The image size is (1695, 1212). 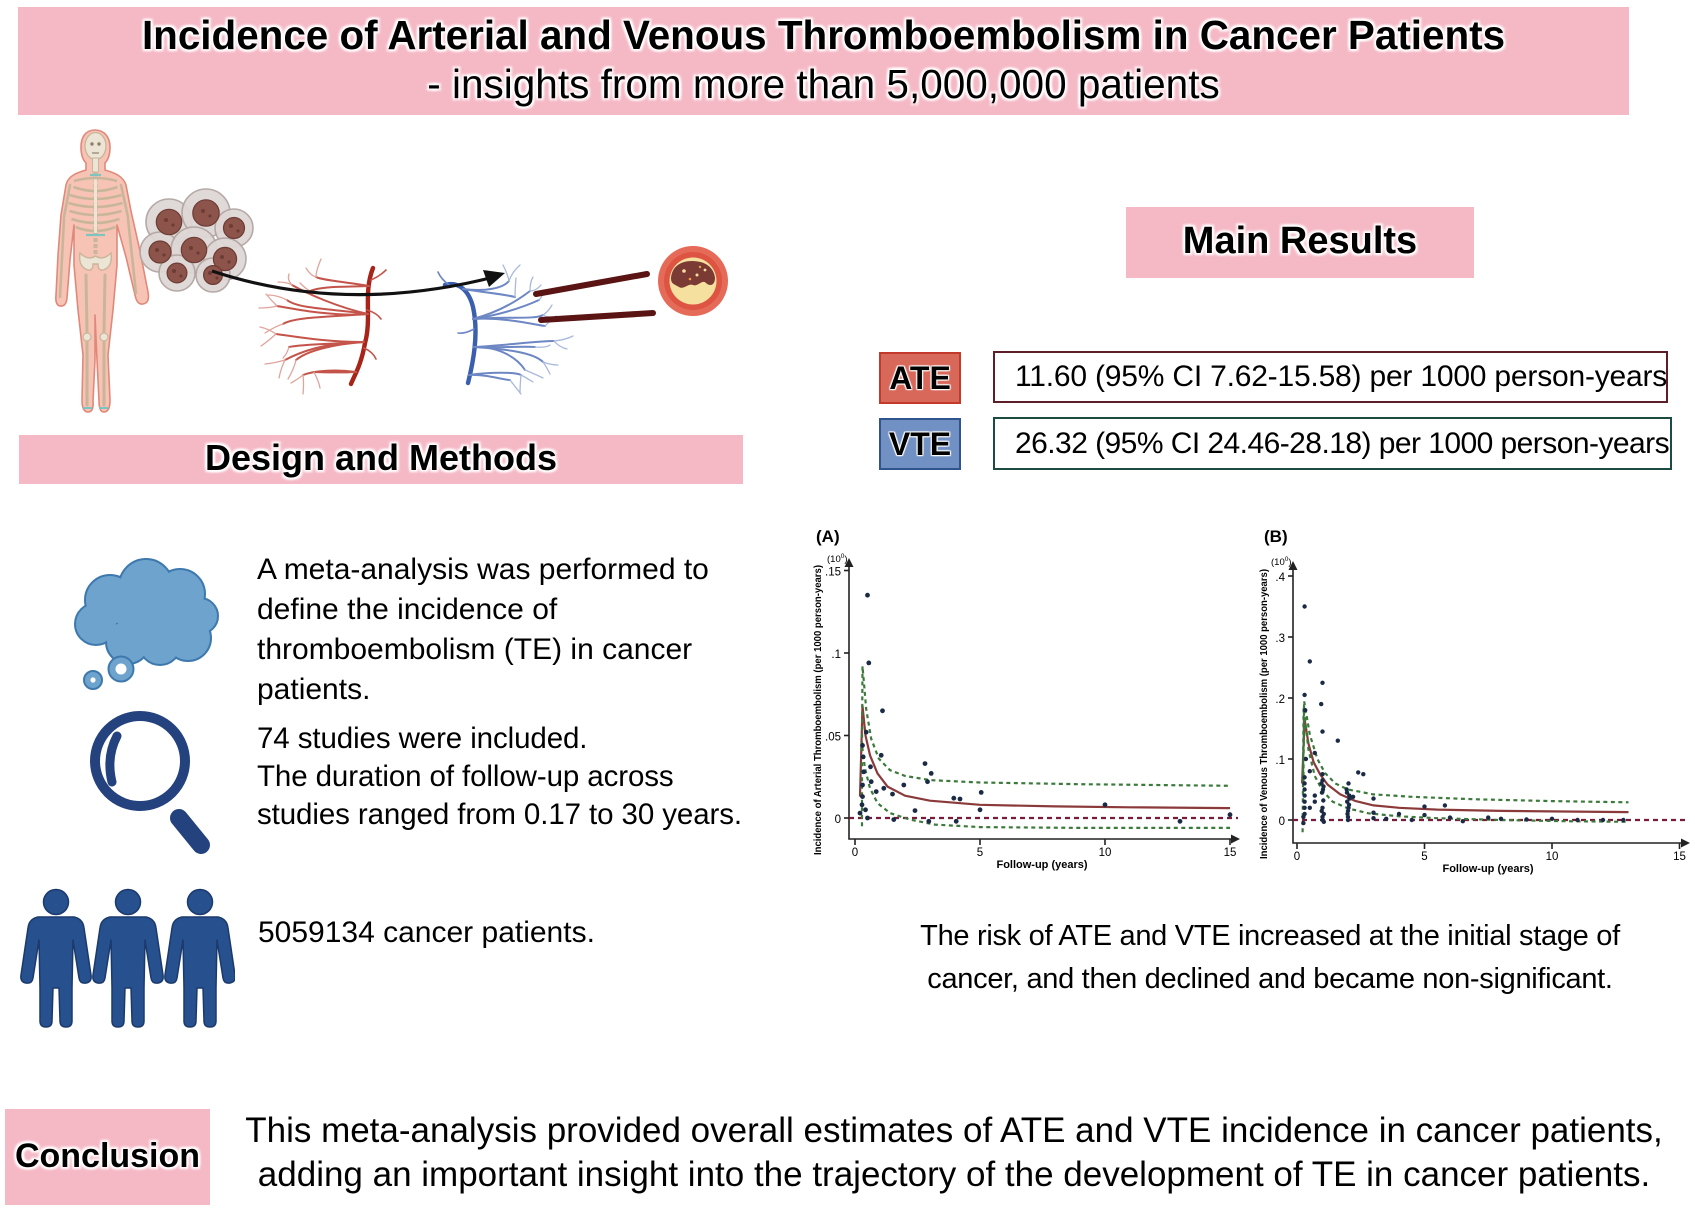 What do you see at coordinates (1280, 578) in the screenshot?
I see `svg-text: .4` at bounding box center [1280, 578].